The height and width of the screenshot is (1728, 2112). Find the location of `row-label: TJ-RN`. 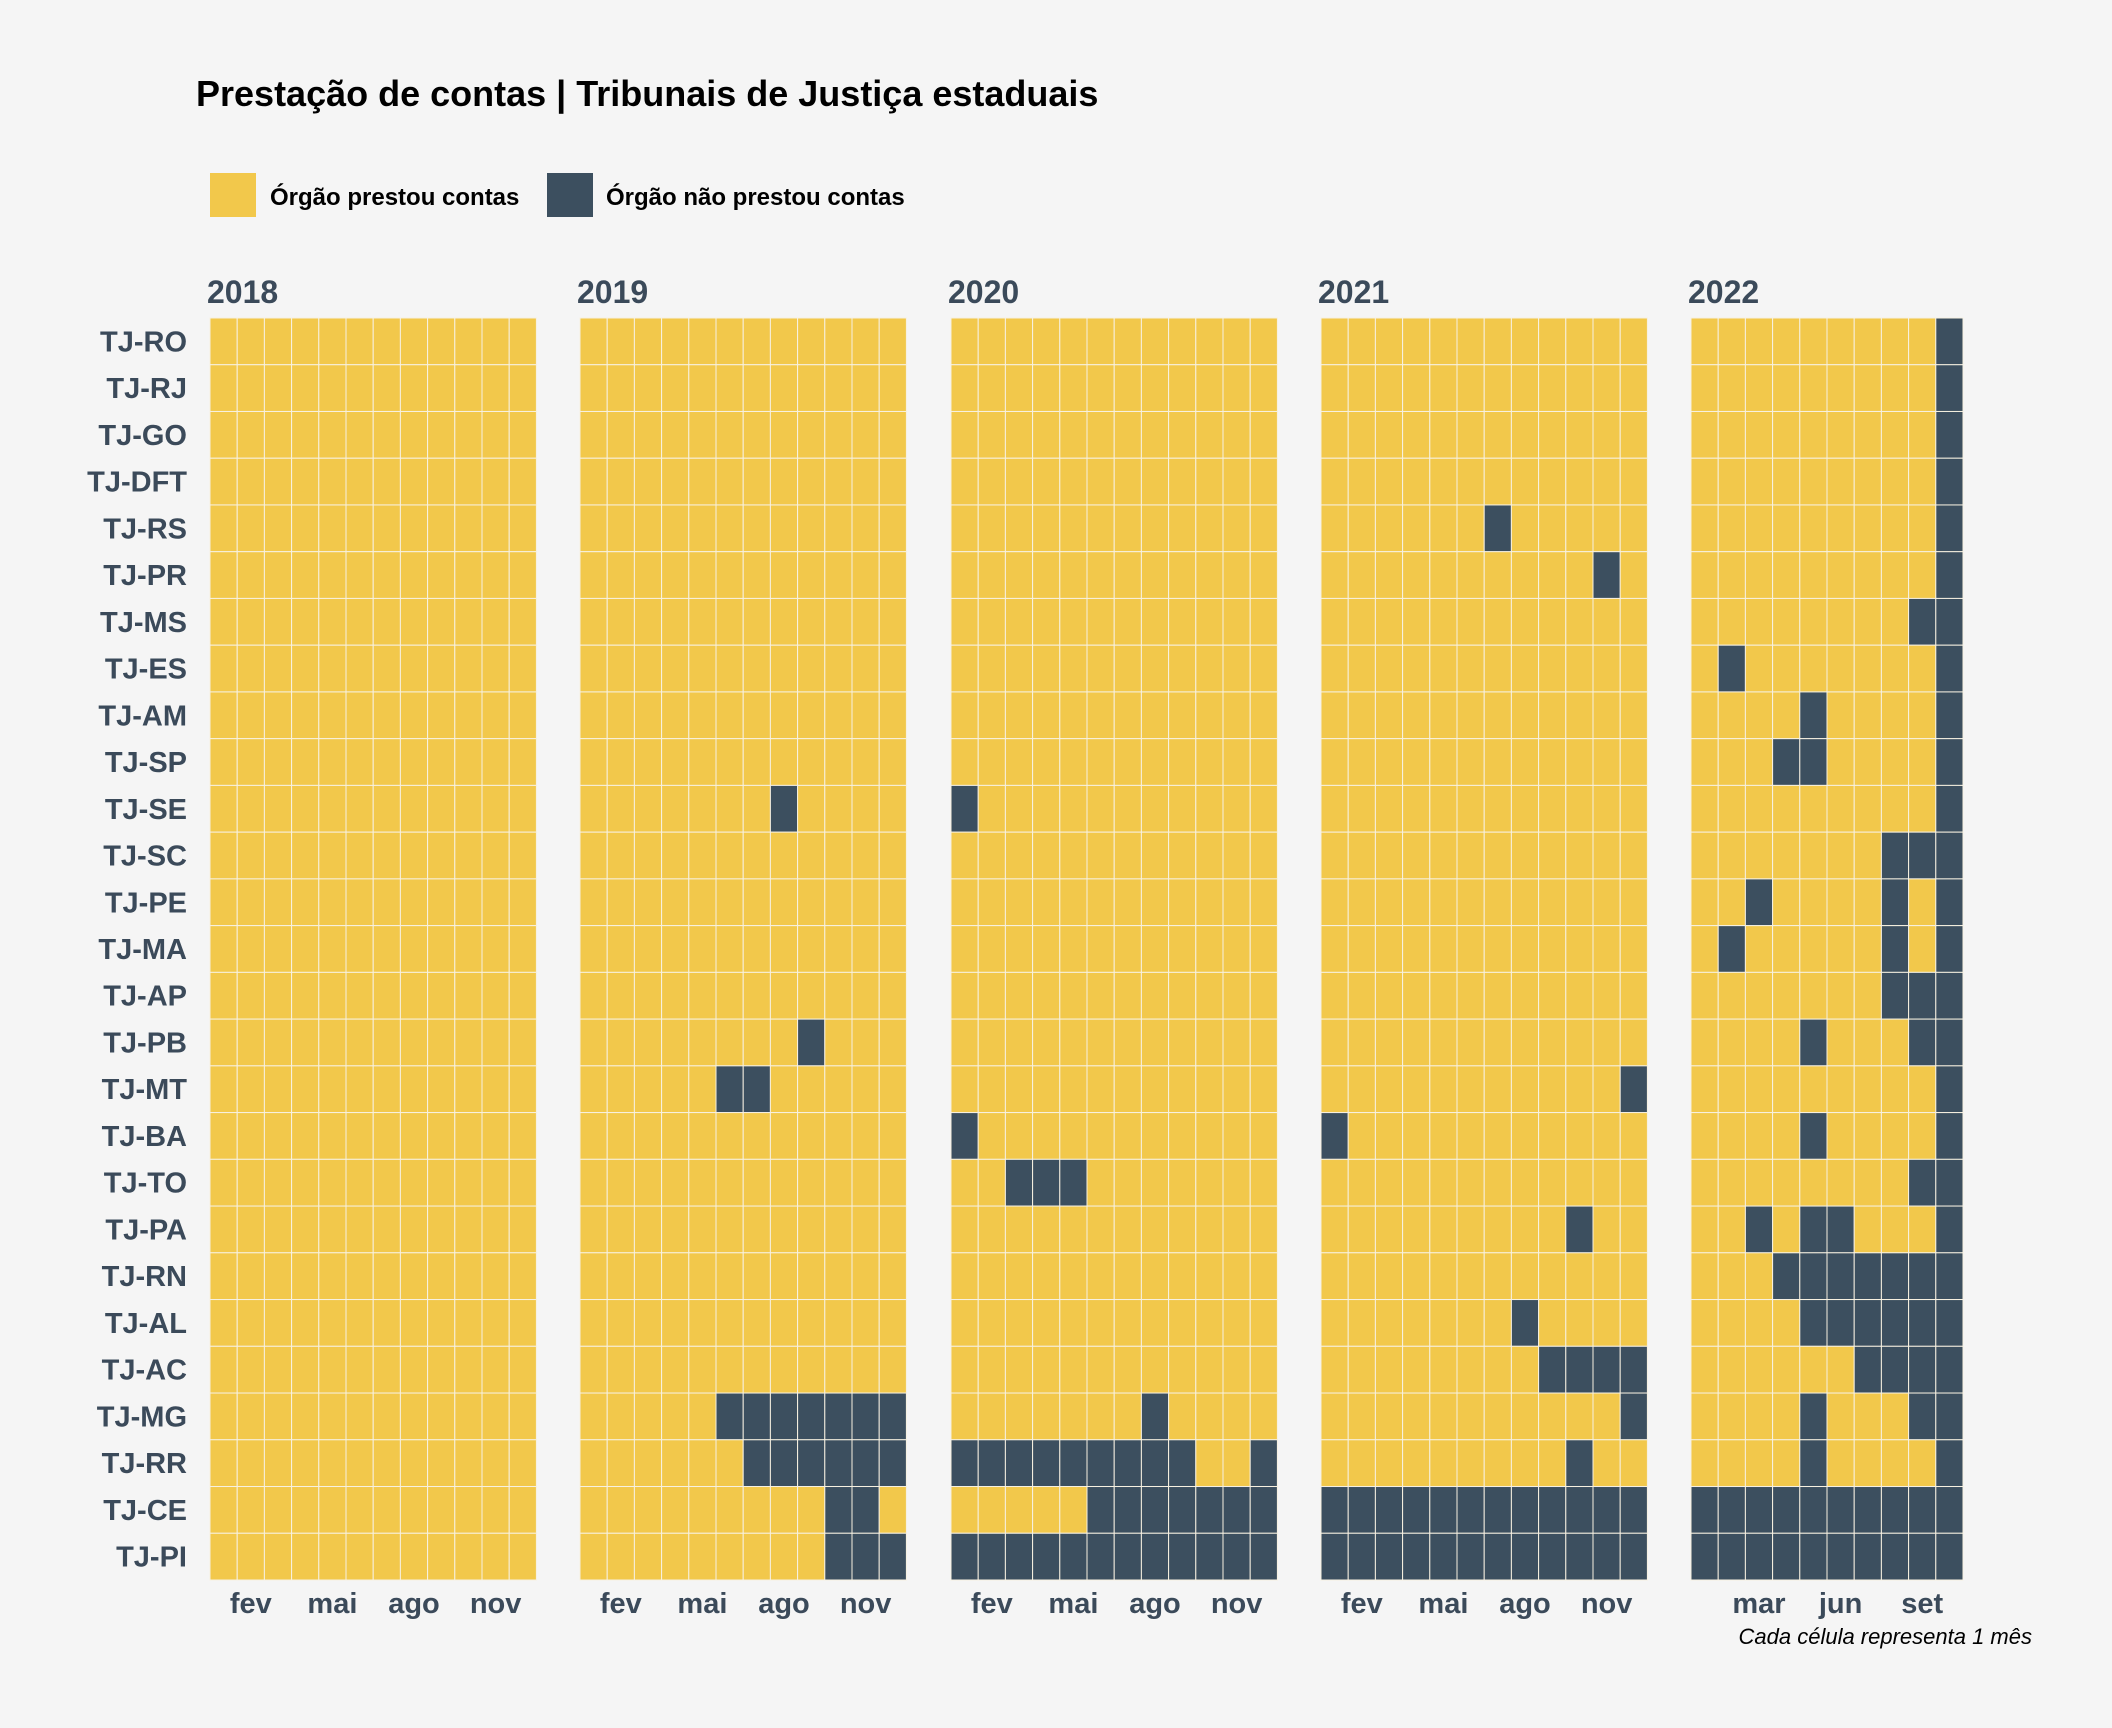

row-label: TJ-RN is located at coordinates (144, 1277).